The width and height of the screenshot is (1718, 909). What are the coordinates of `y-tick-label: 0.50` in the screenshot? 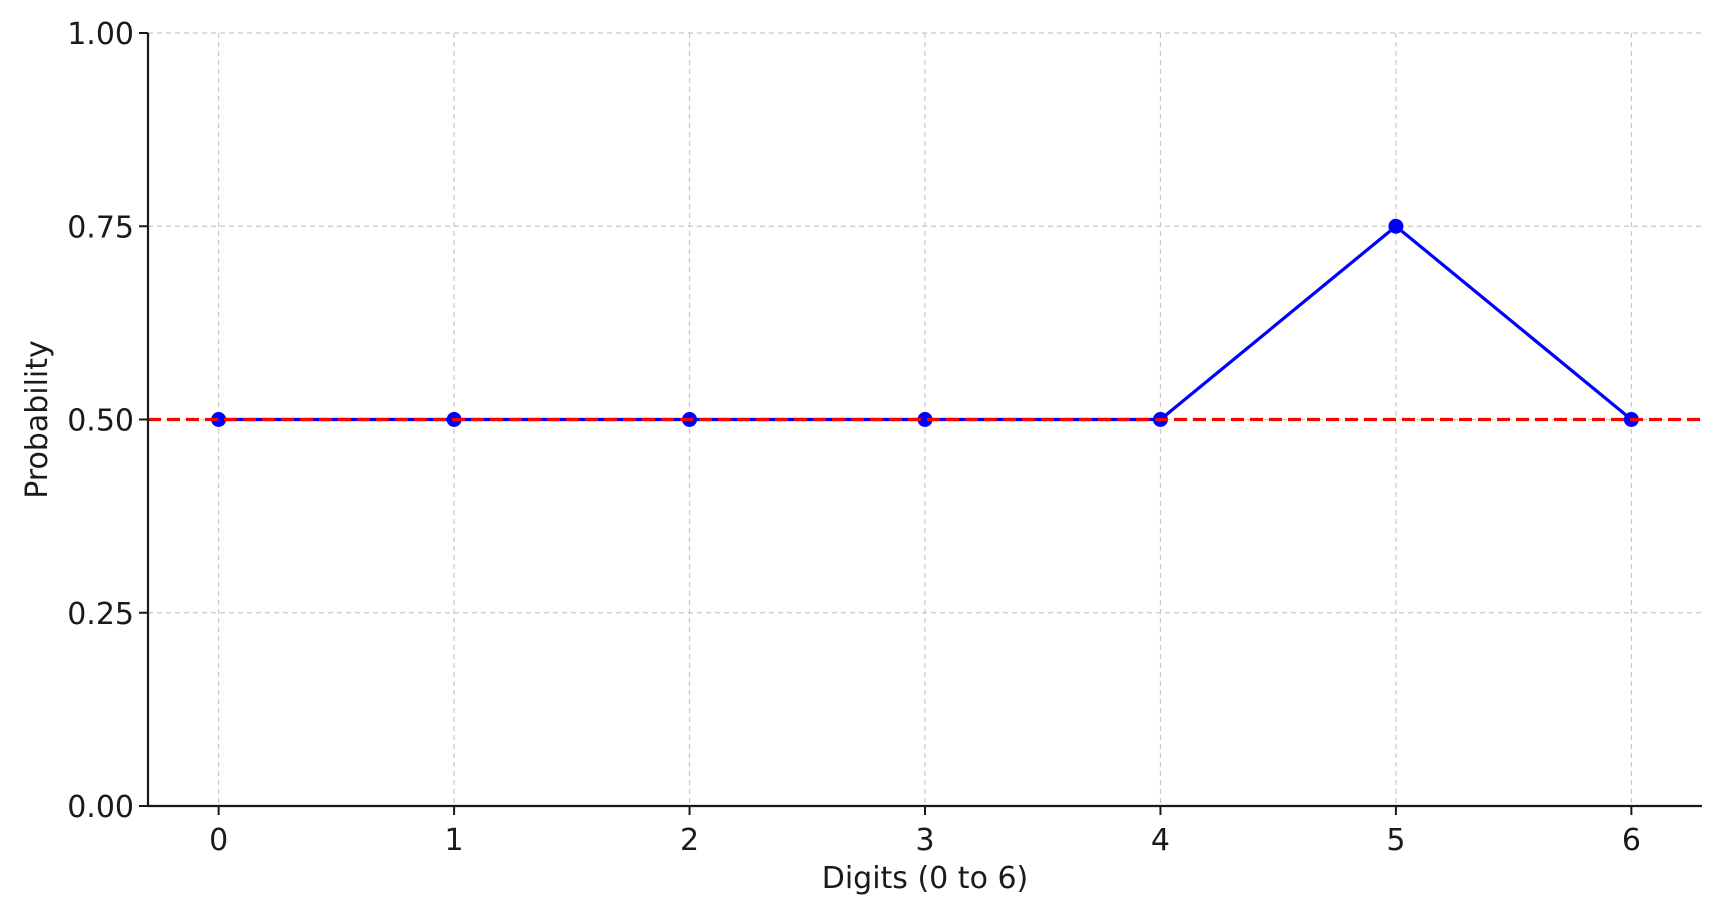 It's located at (100, 421).